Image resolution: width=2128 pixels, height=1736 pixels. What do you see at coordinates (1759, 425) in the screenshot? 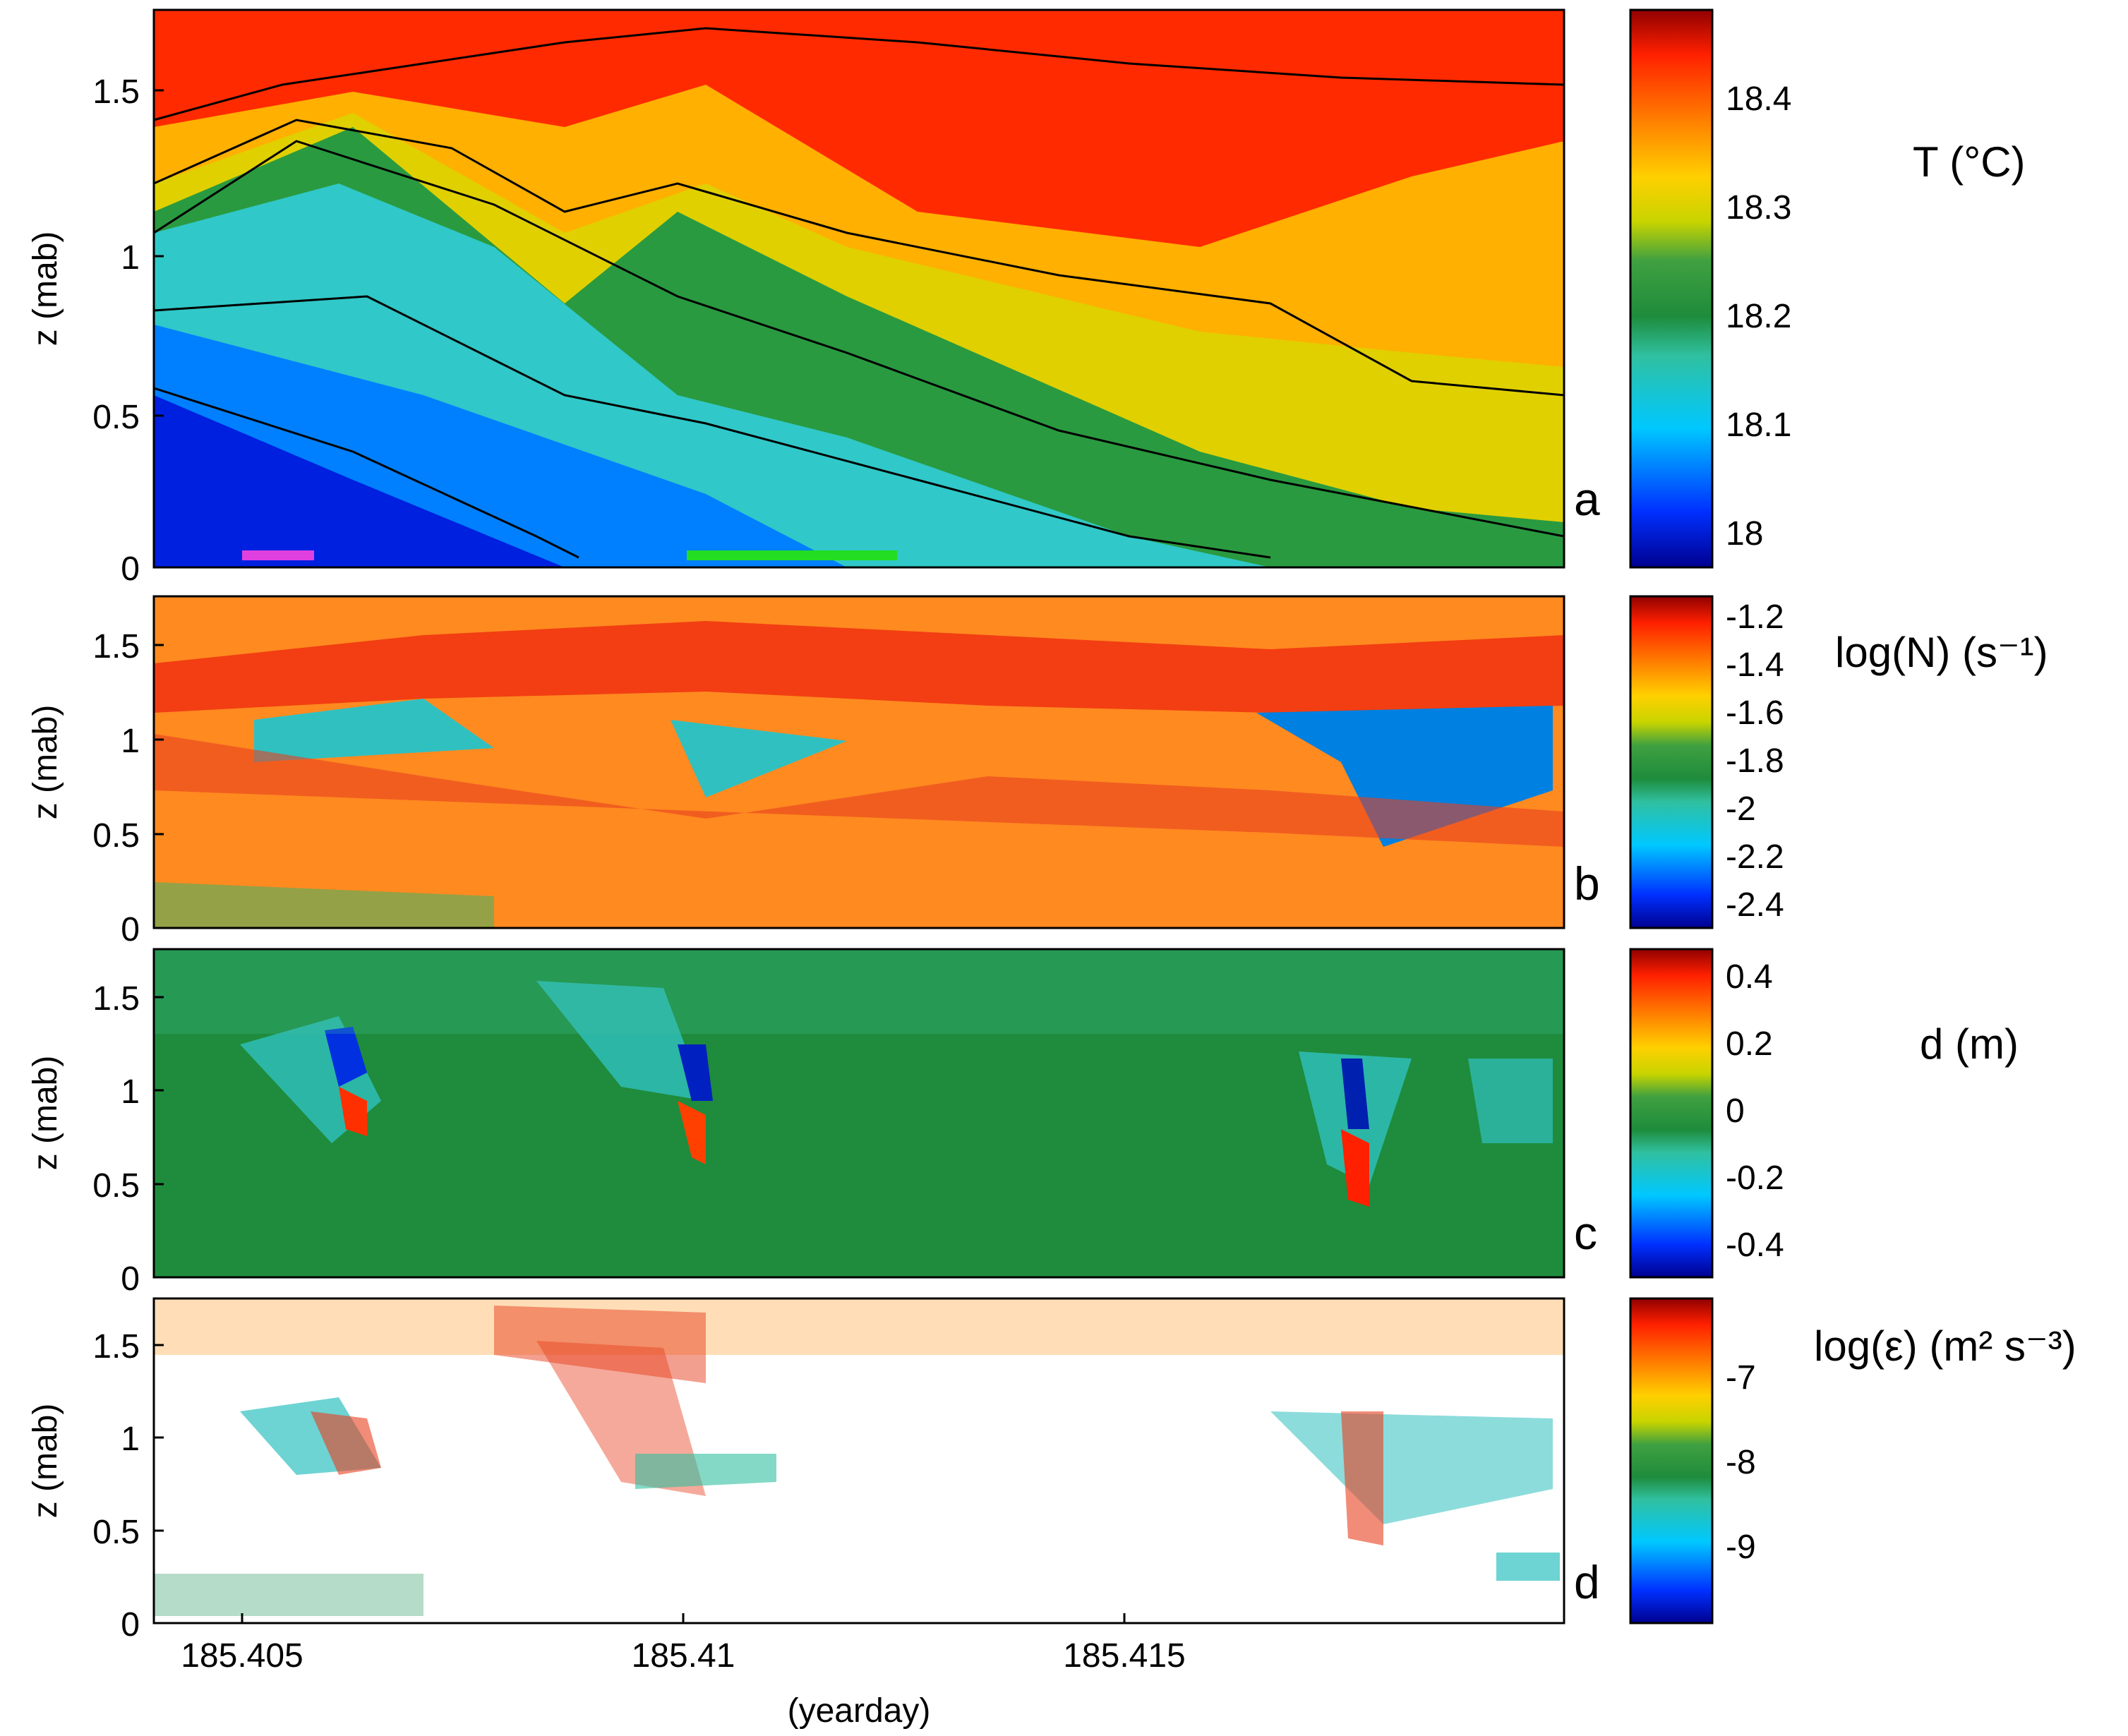
I see `colorbar-tick: 18.1` at bounding box center [1759, 425].